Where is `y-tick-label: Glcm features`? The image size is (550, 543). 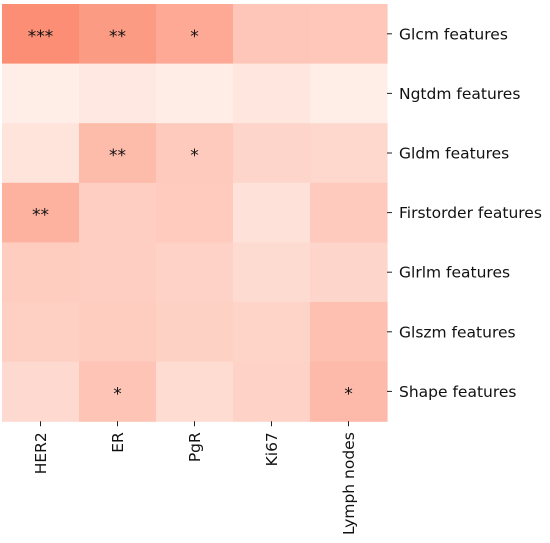 y-tick-label: Glcm features is located at coordinates (453, 34).